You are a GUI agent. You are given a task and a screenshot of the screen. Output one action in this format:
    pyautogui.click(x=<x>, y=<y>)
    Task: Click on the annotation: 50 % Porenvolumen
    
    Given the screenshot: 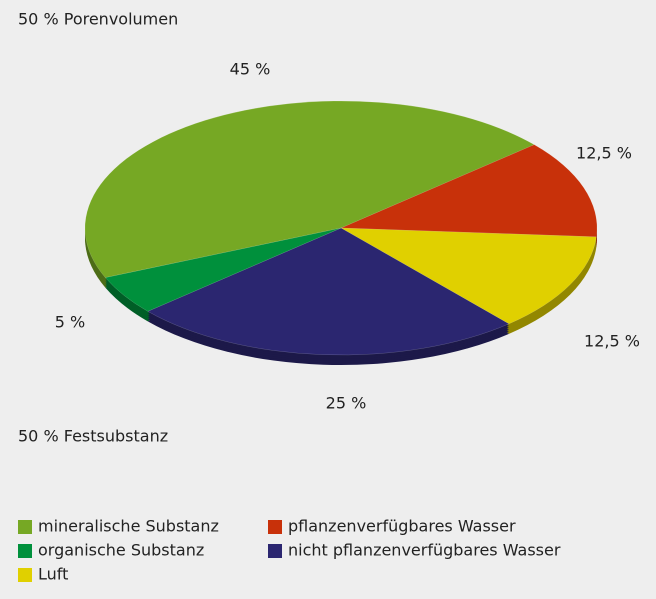 What is the action you would take?
    pyautogui.click(x=98, y=19)
    